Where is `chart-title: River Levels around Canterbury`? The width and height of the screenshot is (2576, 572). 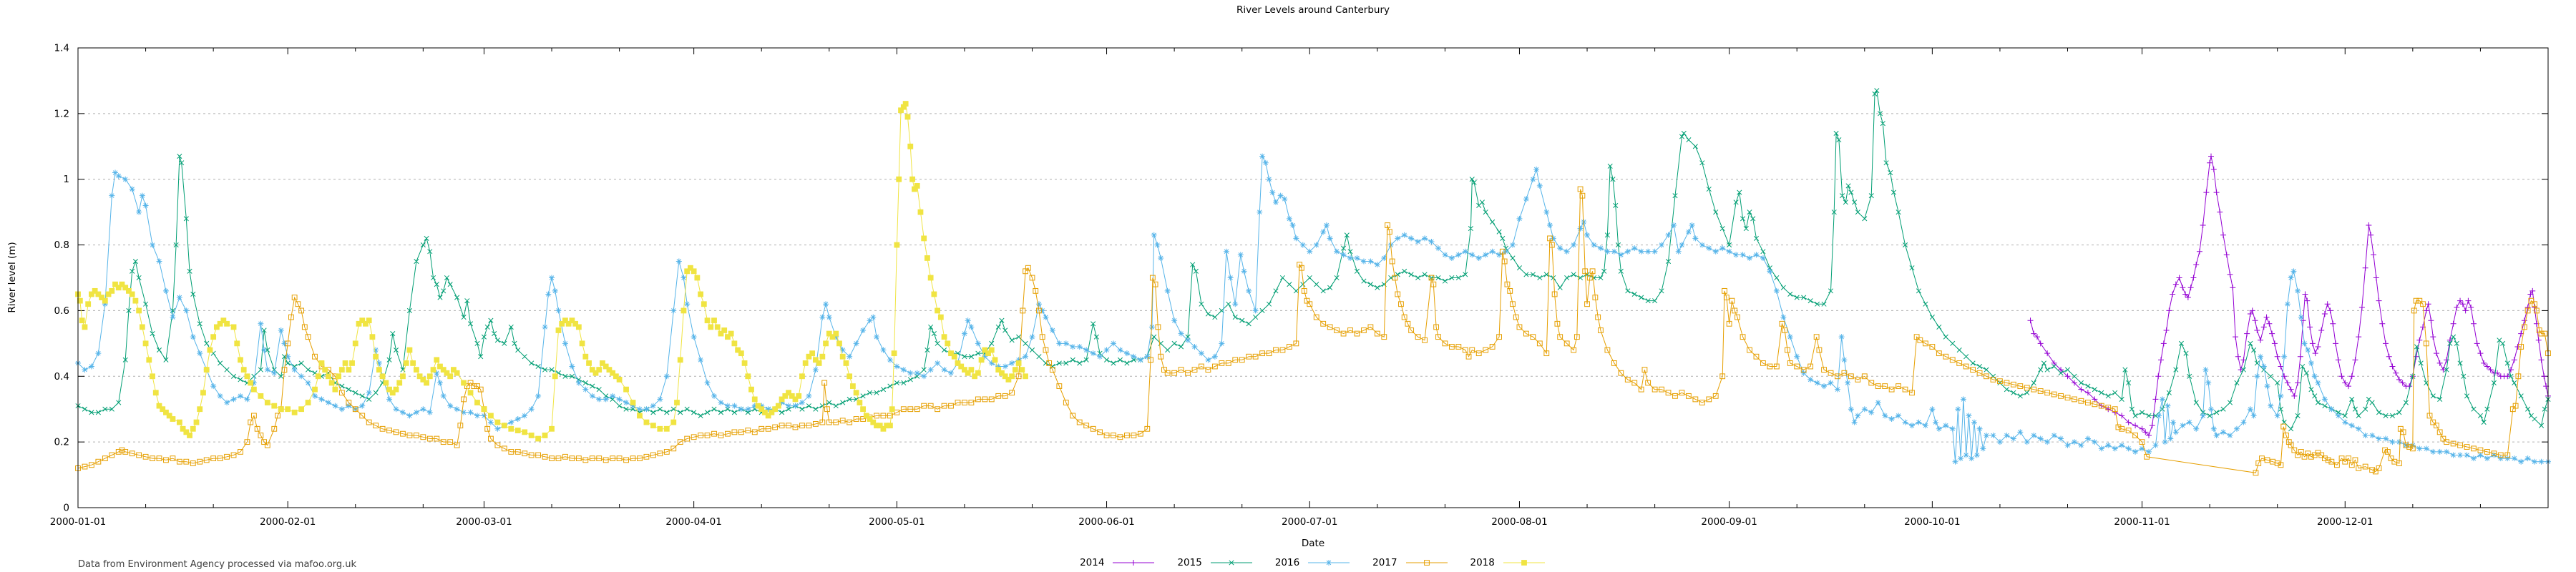 chart-title: River Levels around Canterbury is located at coordinates (1313, 10).